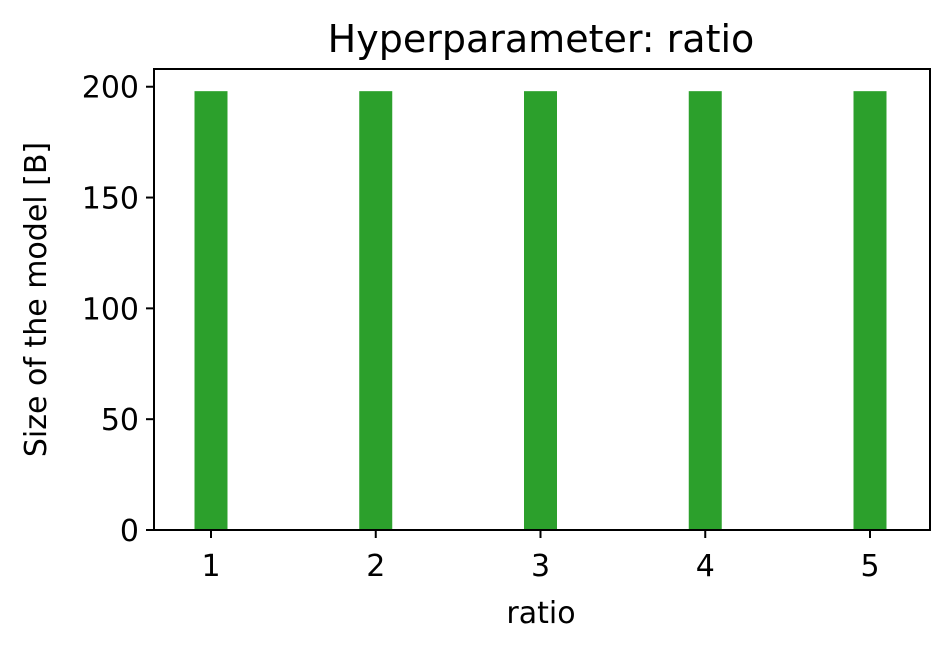 The image size is (948, 650). I want to click on y-axis-label: Size of the model [B], so click(36, 299).